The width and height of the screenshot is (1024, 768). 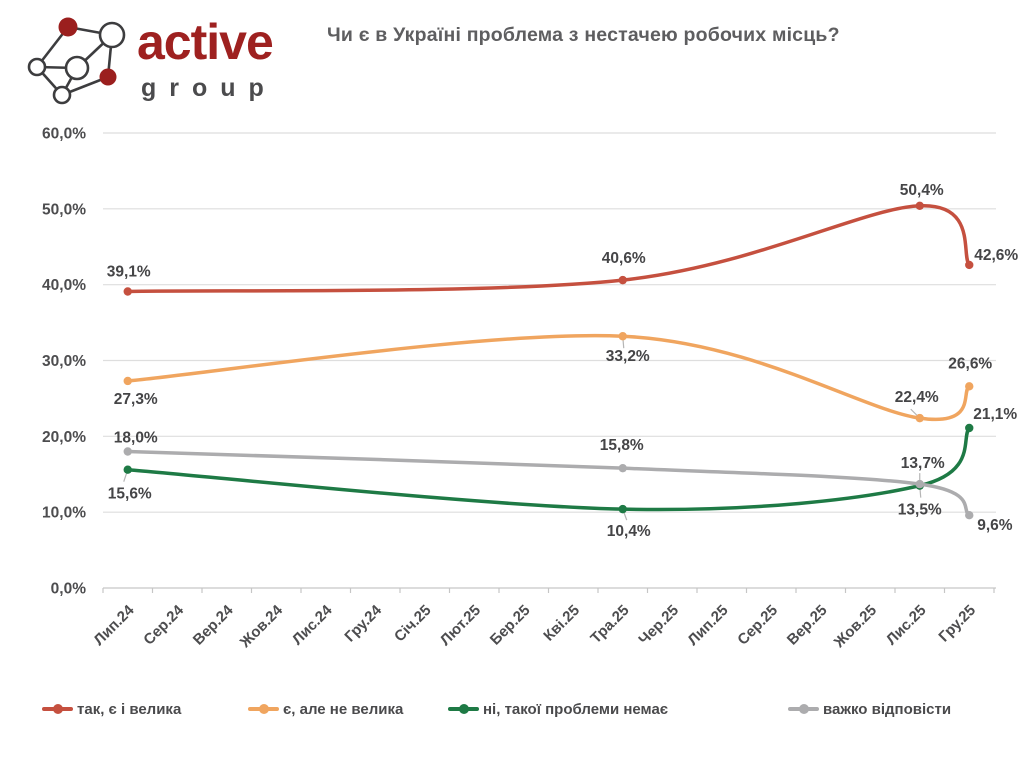 I want to click on x-axis-label: Сер.24, so click(x=163, y=624).